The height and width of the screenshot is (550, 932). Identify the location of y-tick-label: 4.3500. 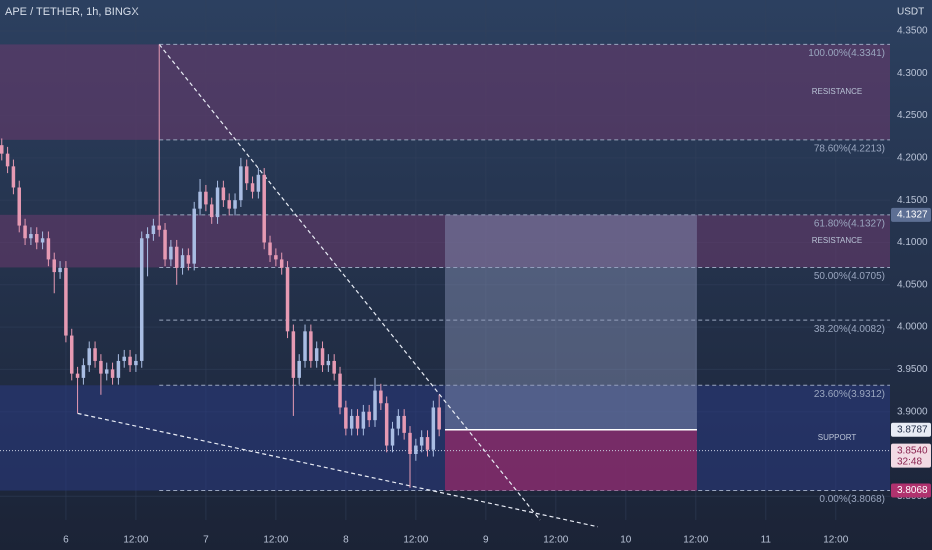
(912, 31).